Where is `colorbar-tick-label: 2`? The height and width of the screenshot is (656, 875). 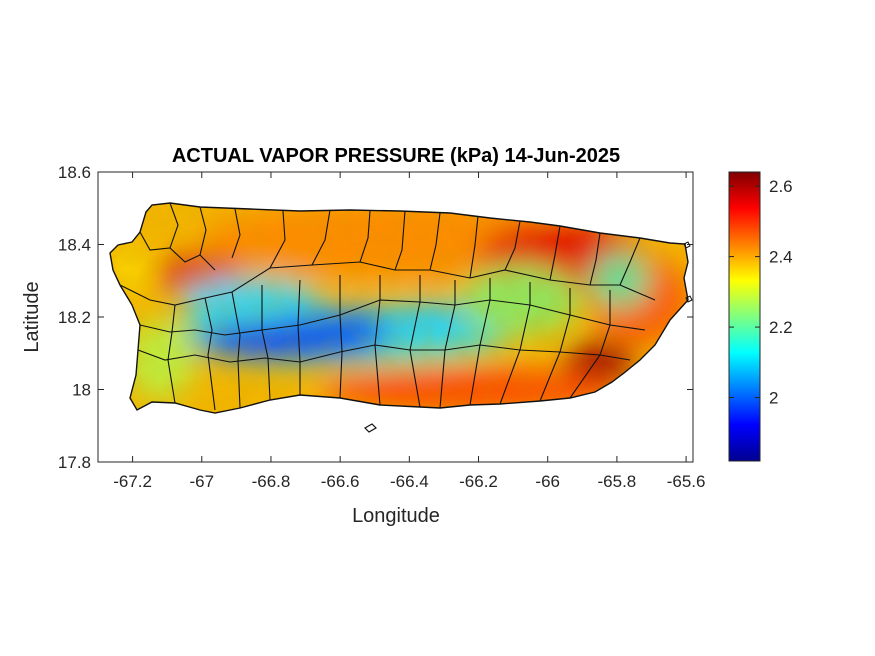 colorbar-tick-label: 2 is located at coordinates (773, 398).